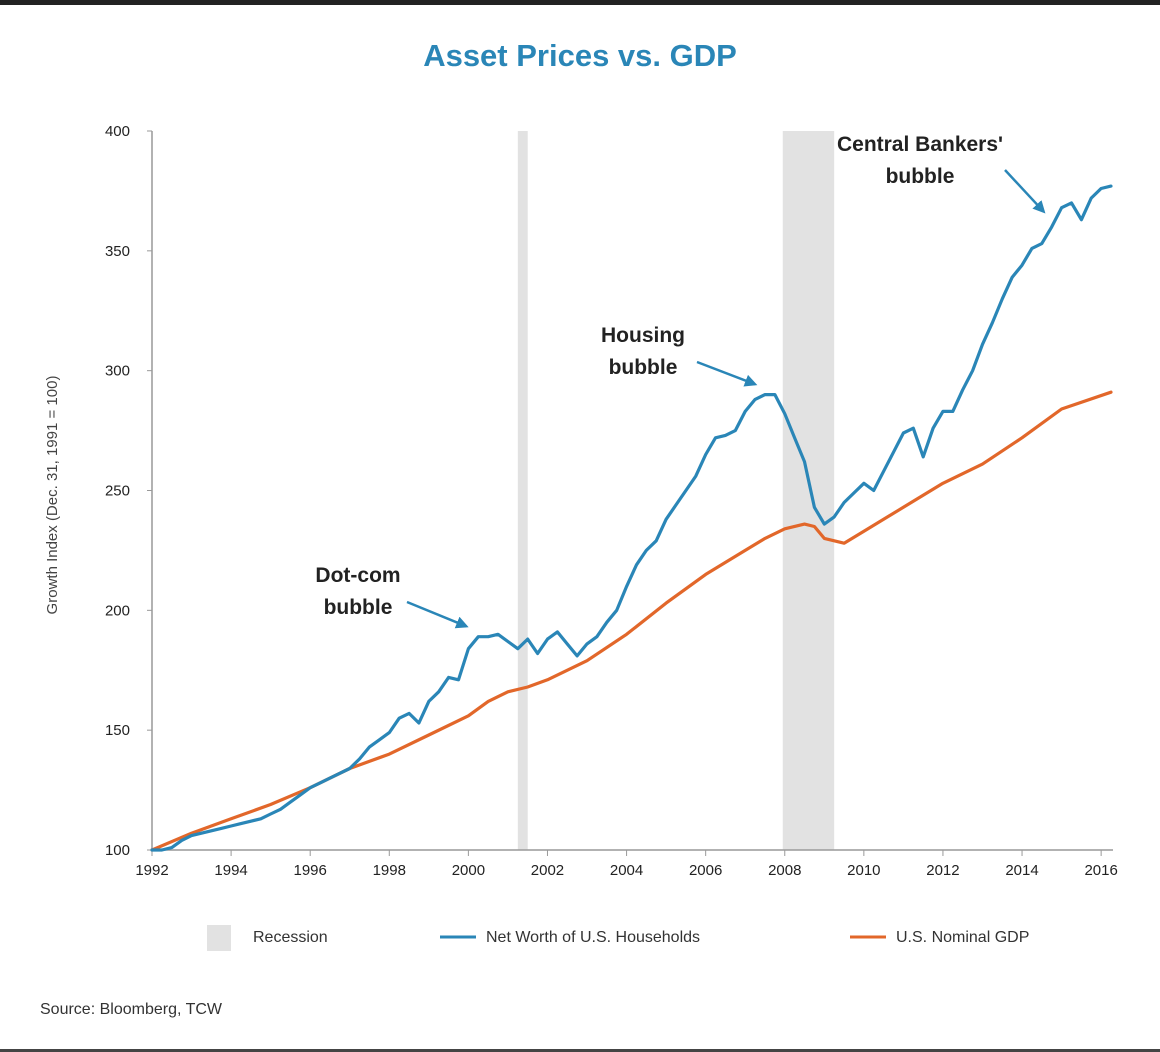 Image resolution: width=1160 pixels, height=1052 pixels. What do you see at coordinates (117, 730) in the screenshot?
I see `y-tick-label: 150` at bounding box center [117, 730].